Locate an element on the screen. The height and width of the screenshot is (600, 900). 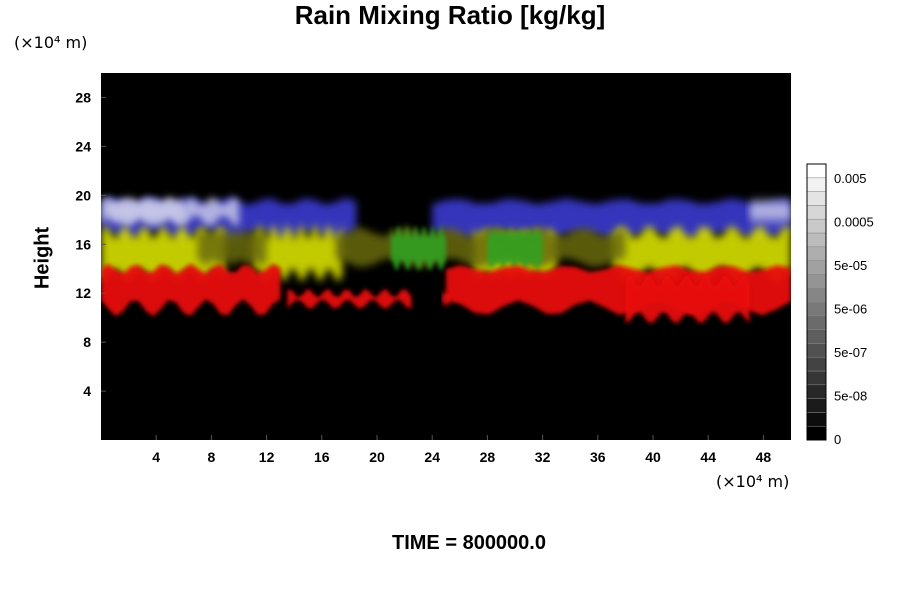
x-tick-label: 32 is located at coordinates (543, 457).